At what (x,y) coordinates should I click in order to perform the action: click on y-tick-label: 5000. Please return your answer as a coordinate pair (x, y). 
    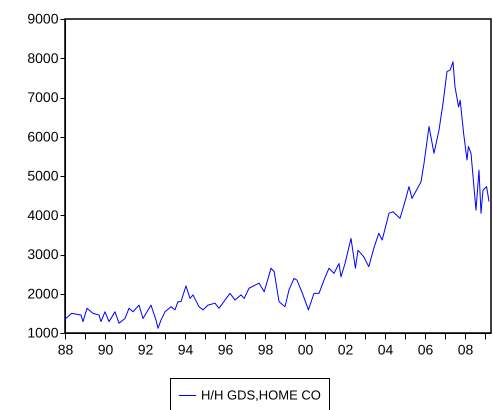
    Looking at the image, I should click on (43, 176).